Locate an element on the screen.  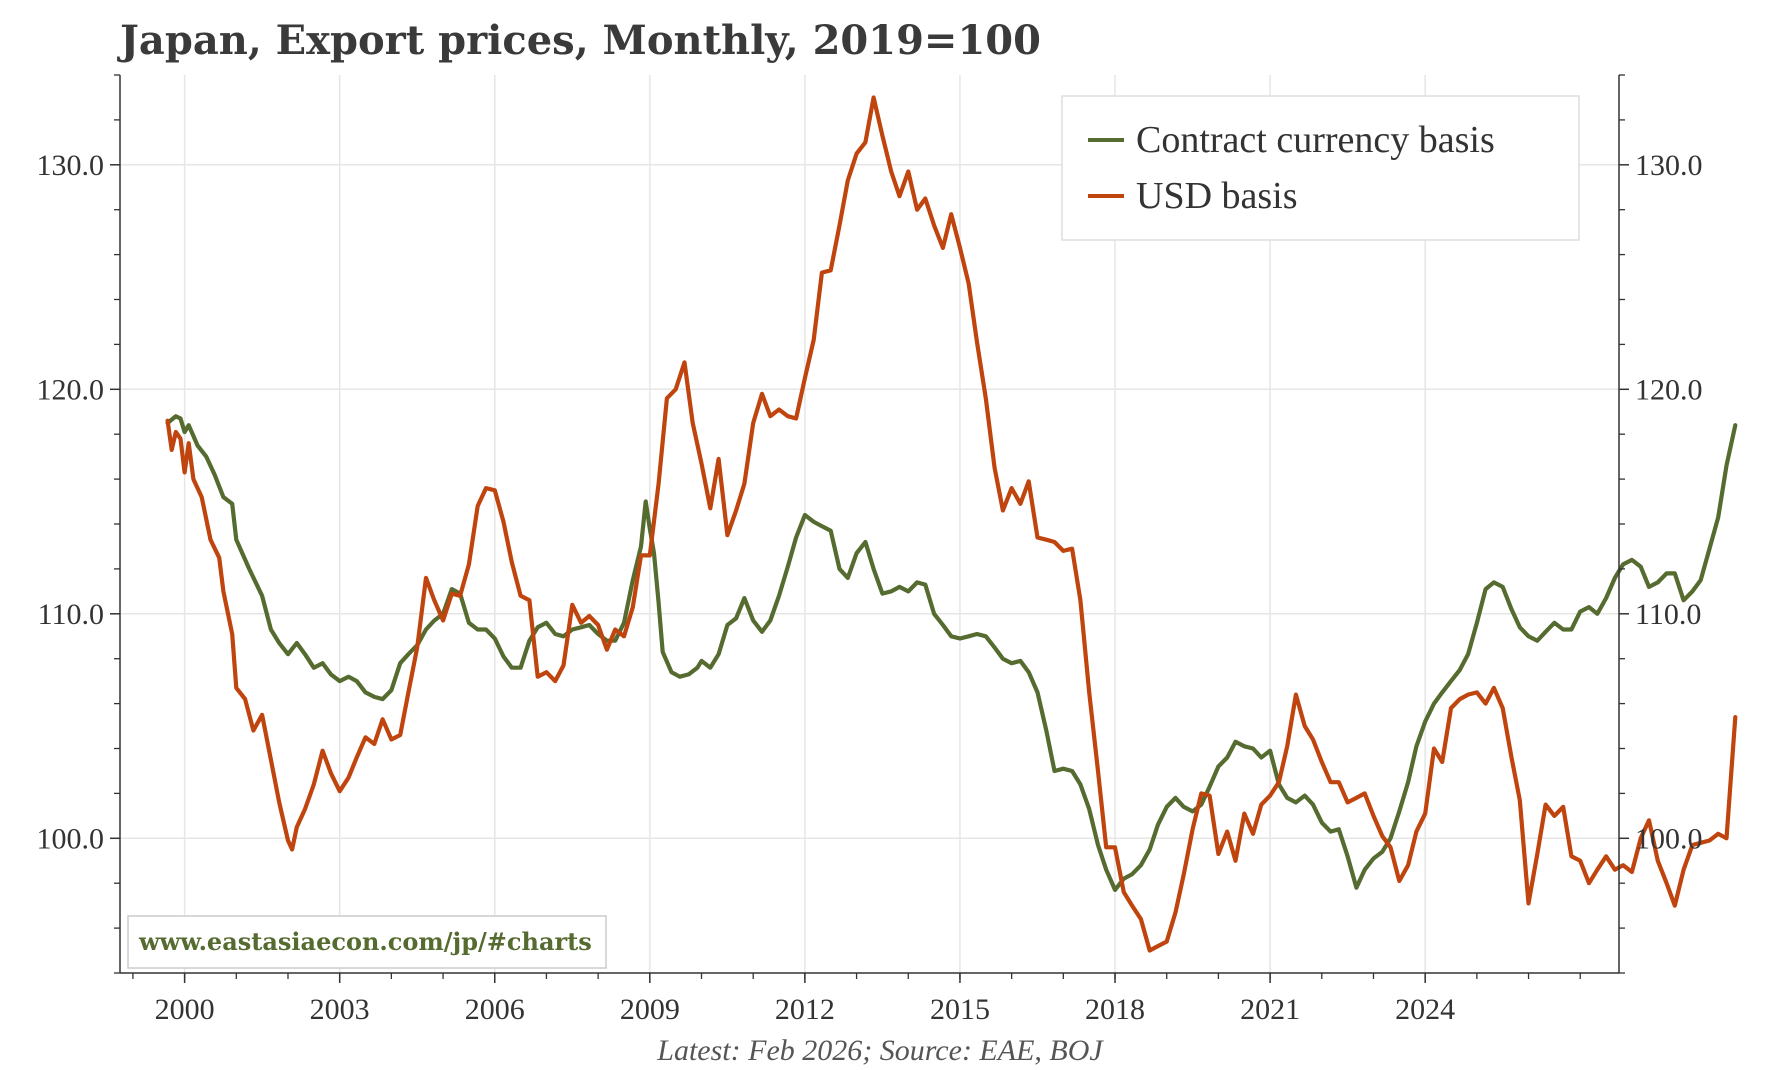
watermark: www.eastasiaecon.com/jp/#charts is located at coordinates (367, 942).